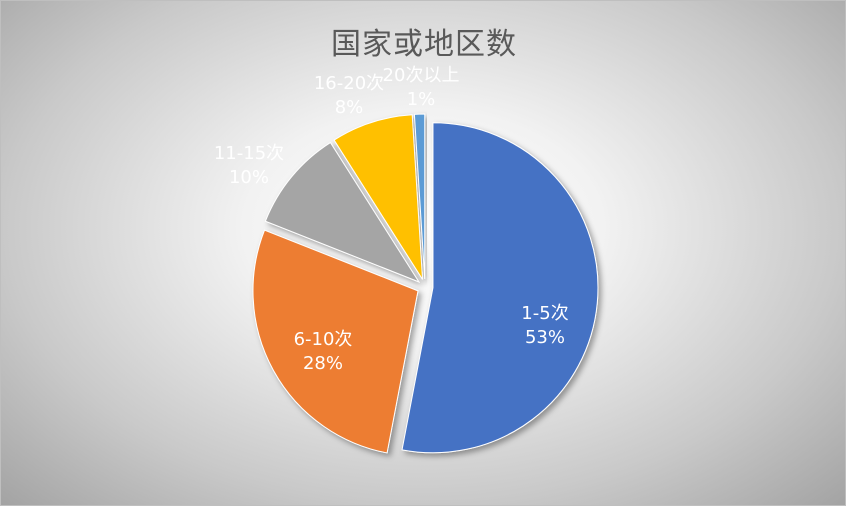 This screenshot has height=506, width=846. What do you see at coordinates (323, 339) in the screenshot?
I see `slice-category-label: 6-10次` at bounding box center [323, 339].